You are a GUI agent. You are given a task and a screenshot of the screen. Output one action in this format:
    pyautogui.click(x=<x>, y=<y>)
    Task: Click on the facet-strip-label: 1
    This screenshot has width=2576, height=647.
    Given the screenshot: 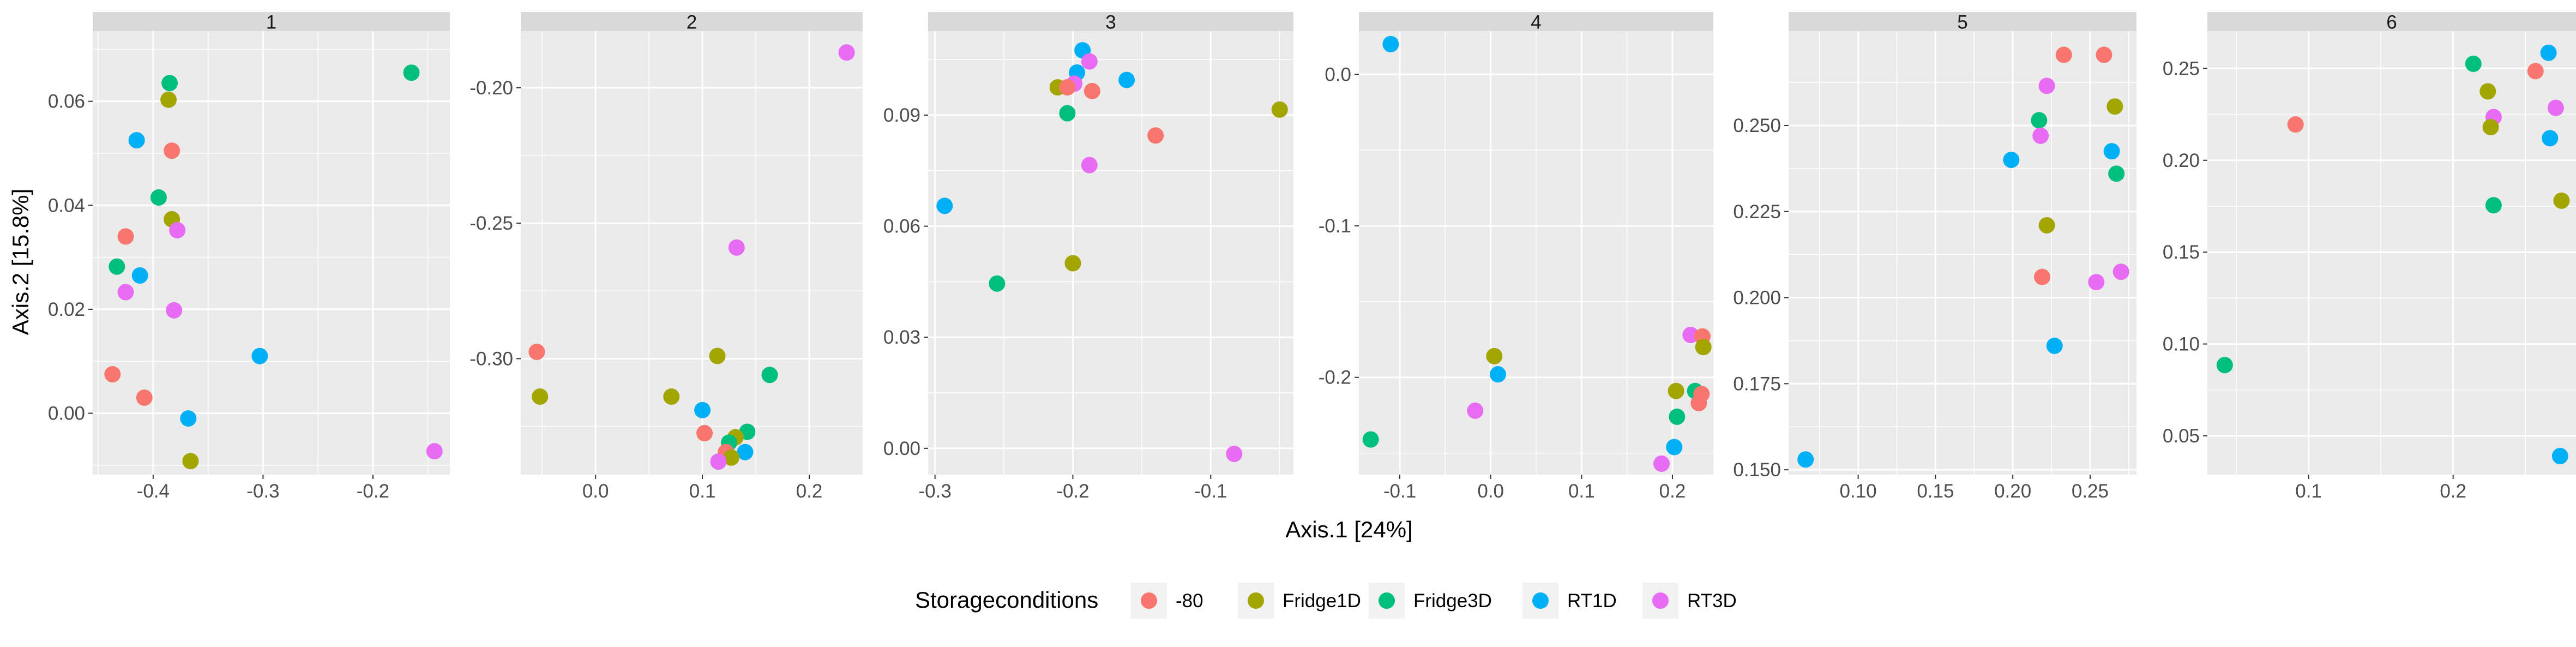 What is the action you would take?
    pyautogui.click(x=271, y=22)
    